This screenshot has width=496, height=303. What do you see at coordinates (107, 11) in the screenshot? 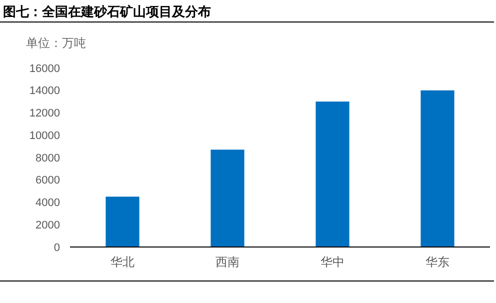
I see `chart-title: 图七：全国在建砂石矿山项目及分布` at bounding box center [107, 11].